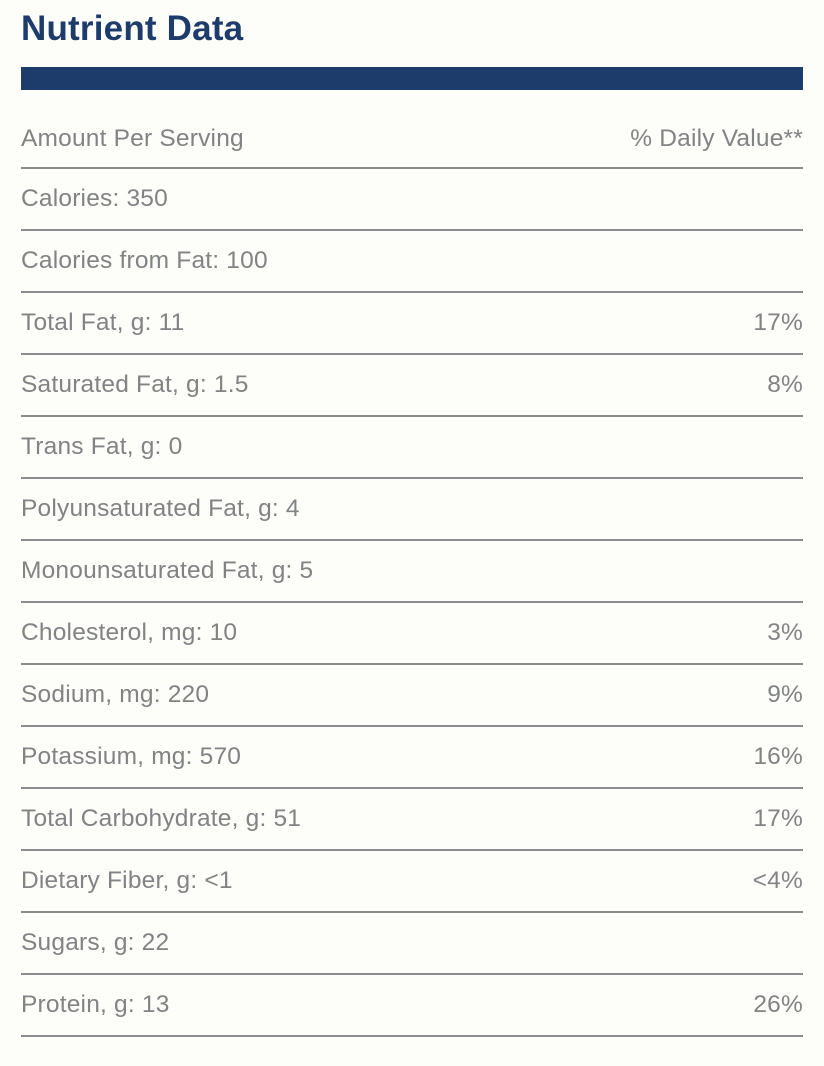 This screenshot has height=1066, width=824. Describe the element at coordinates (716, 138) in the screenshot. I see `daily-value-header: % Daily Value**` at that location.